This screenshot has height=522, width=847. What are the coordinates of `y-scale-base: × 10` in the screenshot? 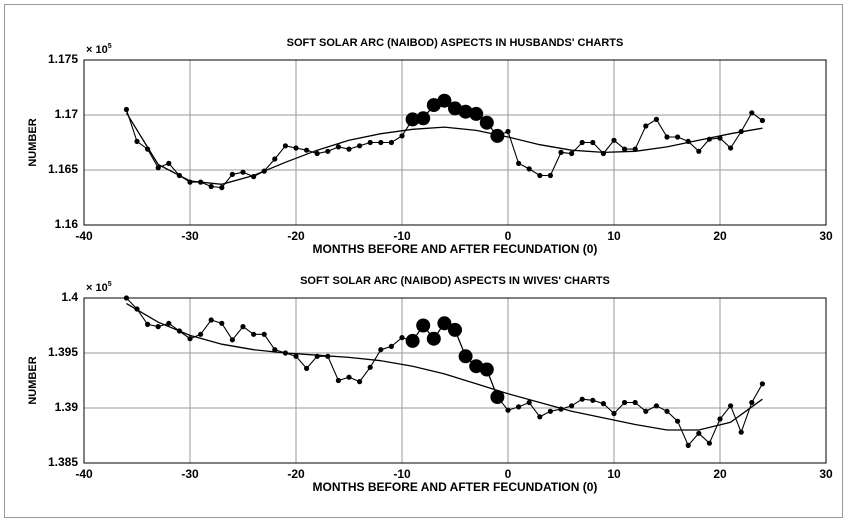 It's located at (97, 288).